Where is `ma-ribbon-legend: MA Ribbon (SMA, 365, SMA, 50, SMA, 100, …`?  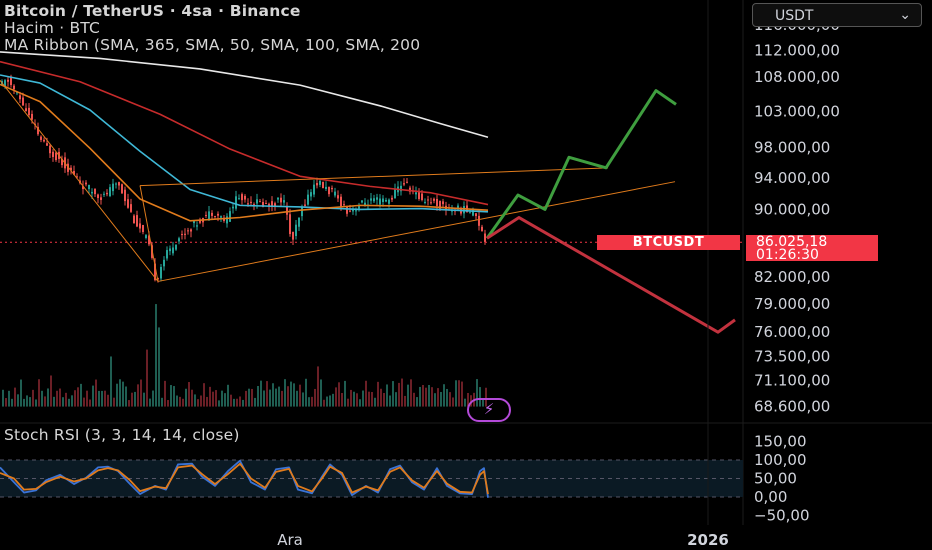 ma-ribbon-legend: MA Ribbon (SMA, 365, SMA, 50, SMA, 100, … is located at coordinates (212, 45).